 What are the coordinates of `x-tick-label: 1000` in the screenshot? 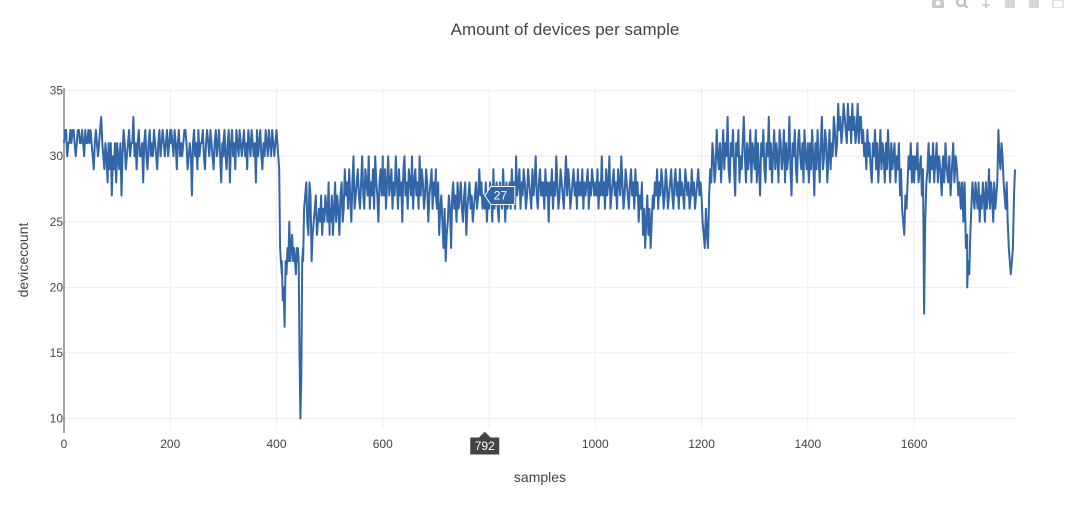 It's located at (595, 444).